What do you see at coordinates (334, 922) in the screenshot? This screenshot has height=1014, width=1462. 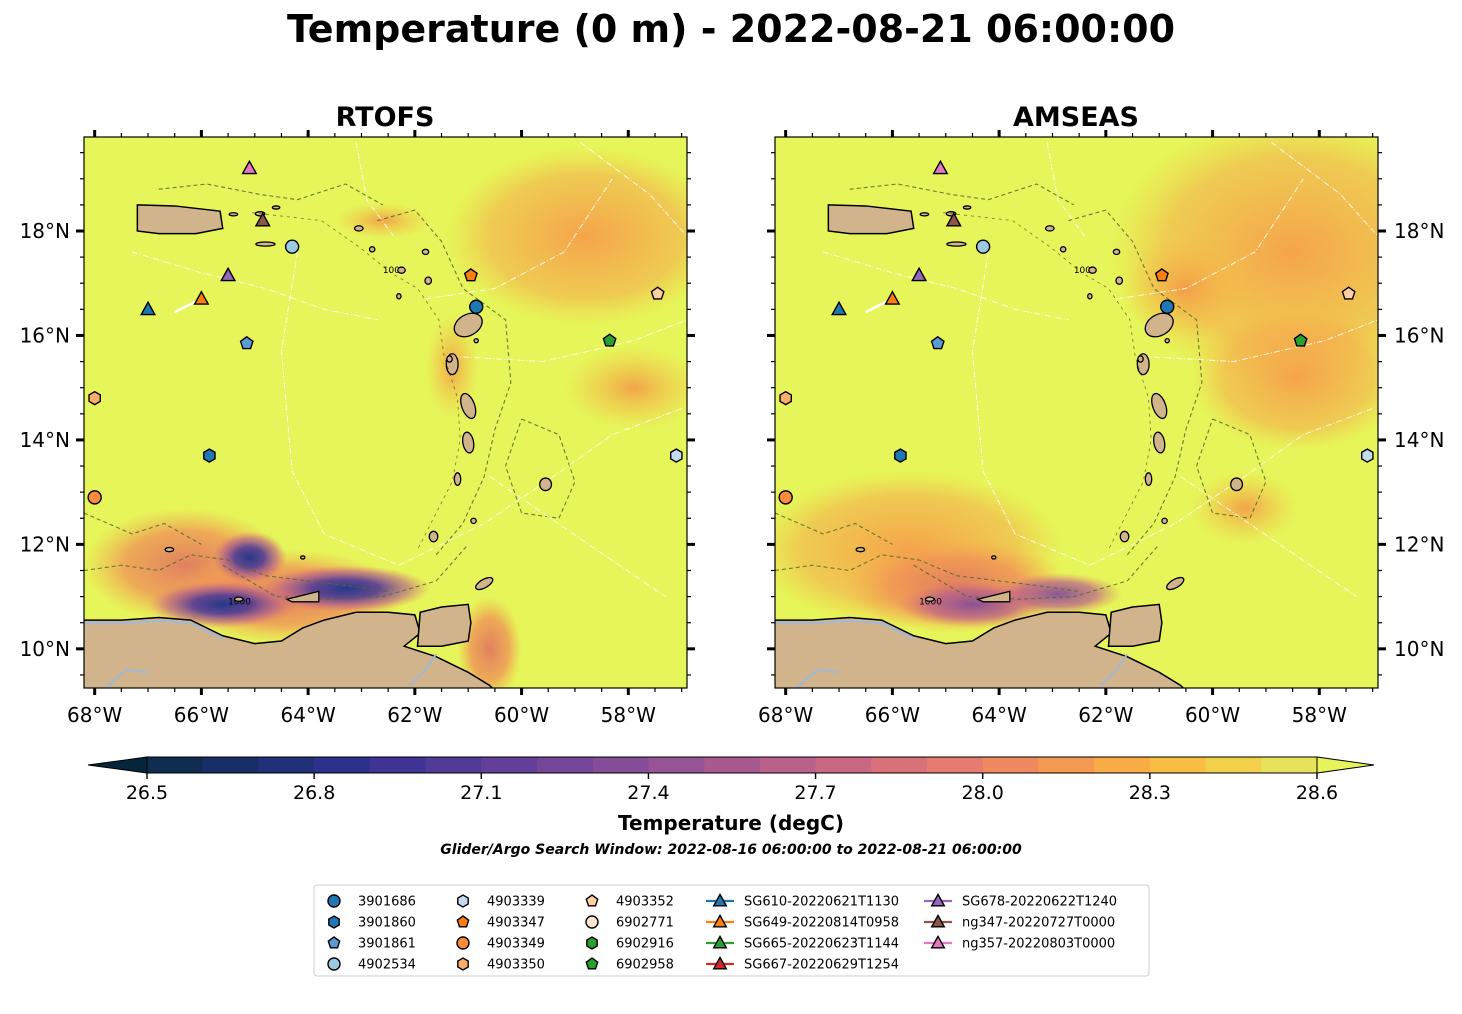 I see `legend-marker-hexagon` at bounding box center [334, 922].